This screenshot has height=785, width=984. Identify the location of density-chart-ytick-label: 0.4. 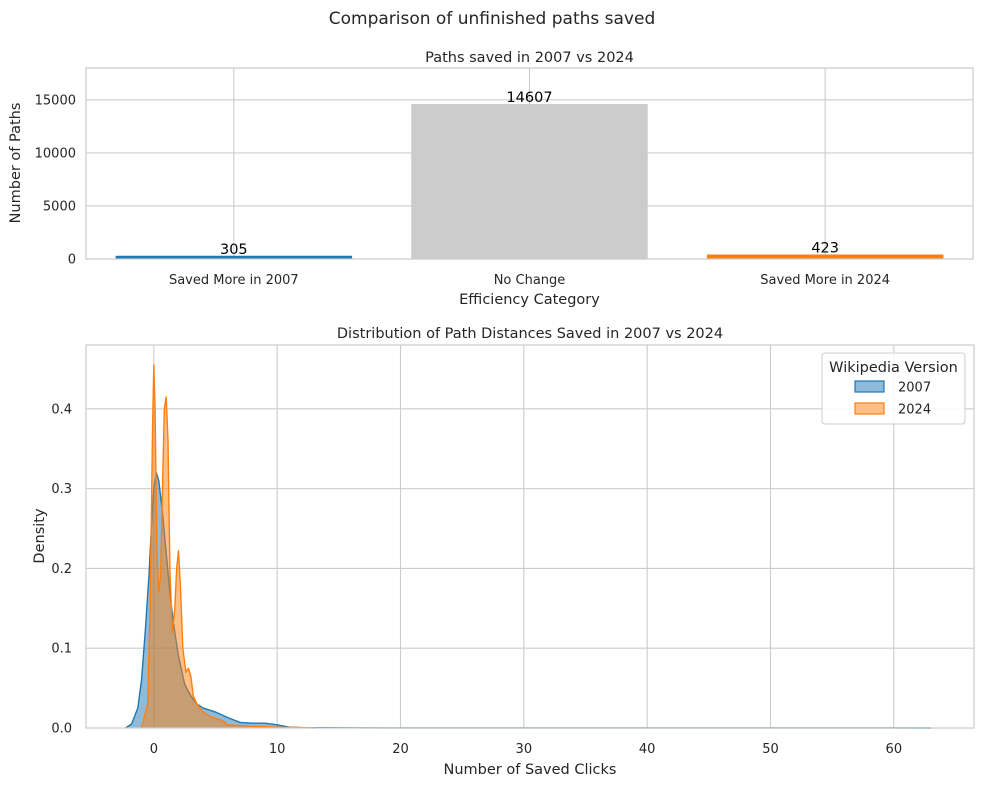
(61, 409).